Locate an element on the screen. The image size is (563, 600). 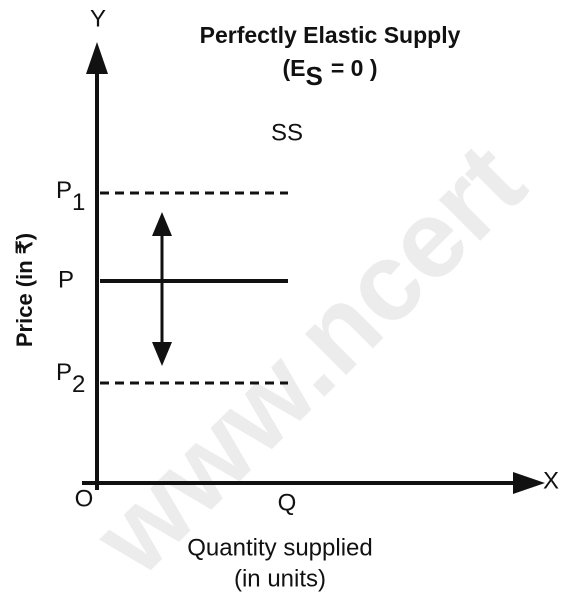
curve-label: SS is located at coordinates (287, 132).